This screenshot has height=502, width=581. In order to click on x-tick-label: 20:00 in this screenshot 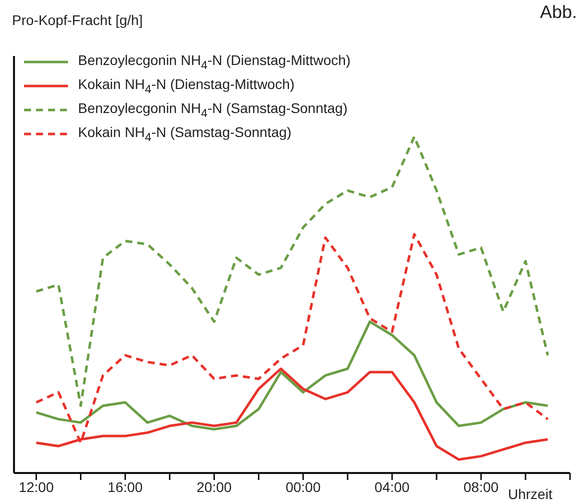, I will do `click(214, 486)`.